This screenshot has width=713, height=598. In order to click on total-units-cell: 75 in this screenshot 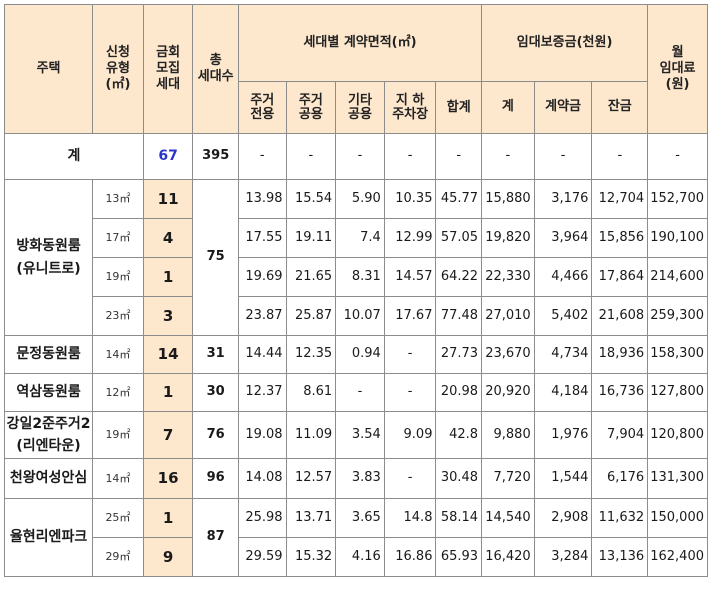, I will do `click(215, 257)`.